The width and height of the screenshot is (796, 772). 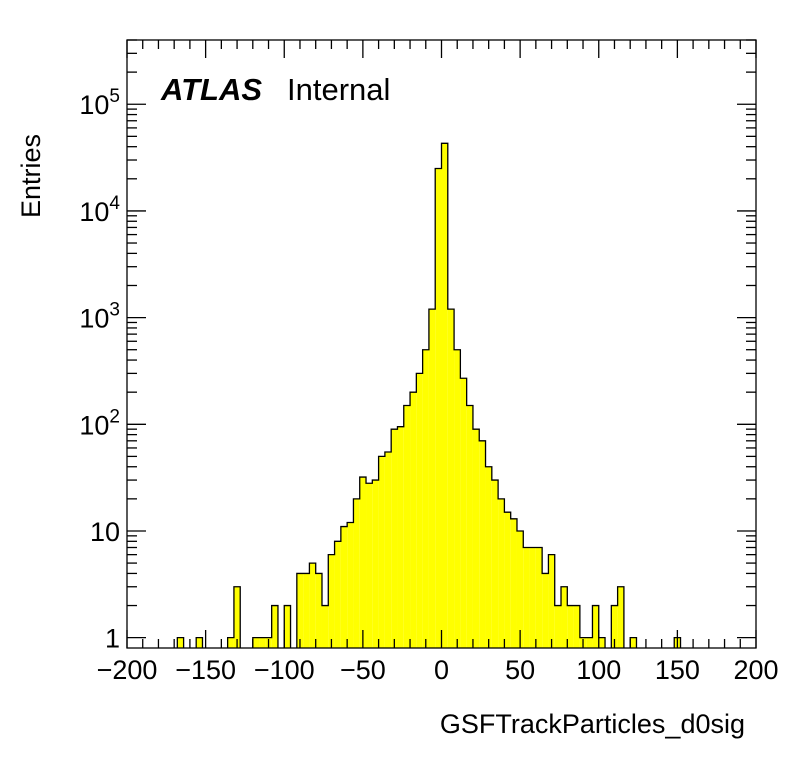 I want to click on x-axis-title: GSFTrackParticles_d0sig, so click(x=592, y=724).